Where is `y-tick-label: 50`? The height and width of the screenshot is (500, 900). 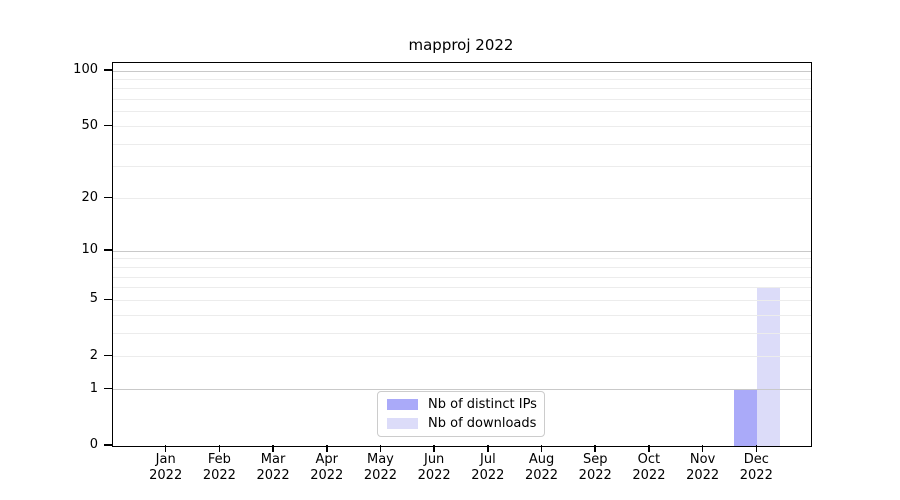 y-tick-label: 50 is located at coordinates (89, 125).